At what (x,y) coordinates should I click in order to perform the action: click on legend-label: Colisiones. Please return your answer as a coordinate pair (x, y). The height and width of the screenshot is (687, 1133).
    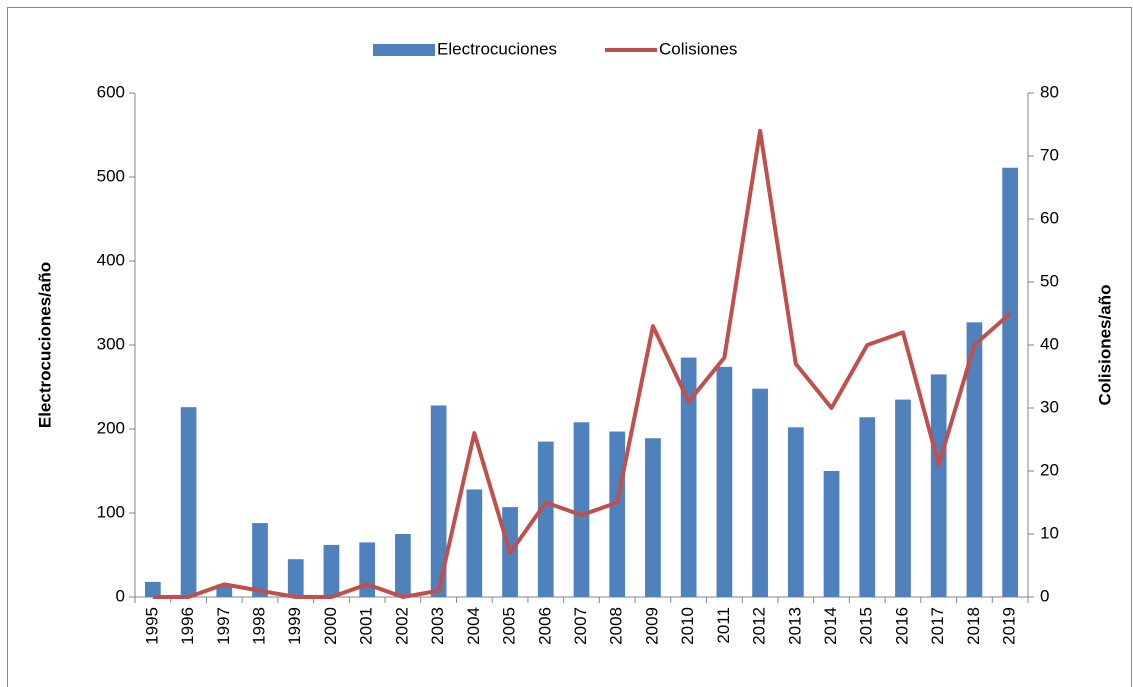
    Looking at the image, I should click on (698, 48).